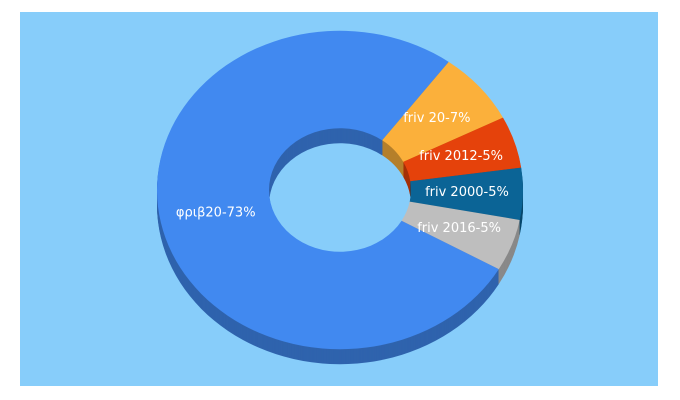  I want to click on slice-label: friv 20-7%, so click(436, 118).